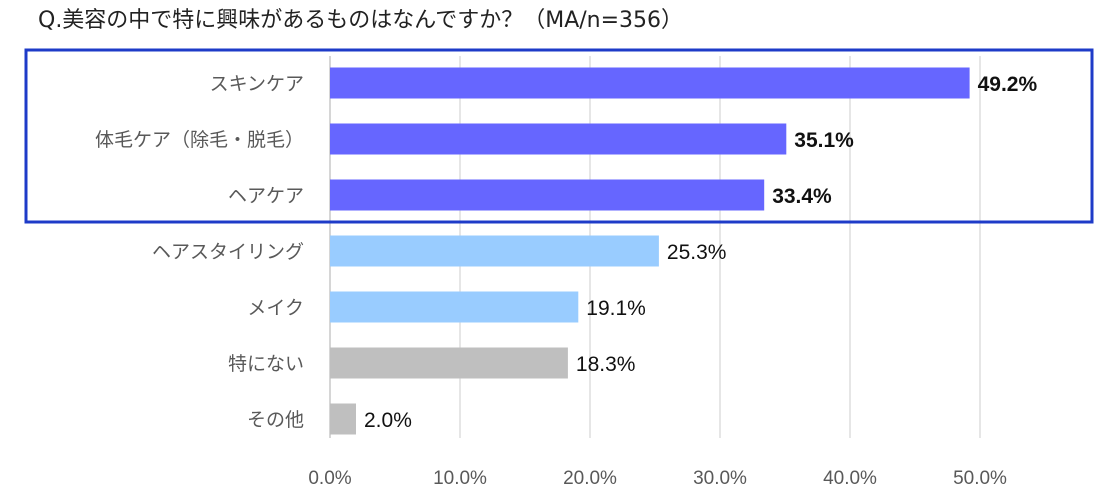 This screenshot has width=1120, height=504. Describe the element at coordinates (697, 252) in the screenshot. I see `value-label: 25.3%` at that location.